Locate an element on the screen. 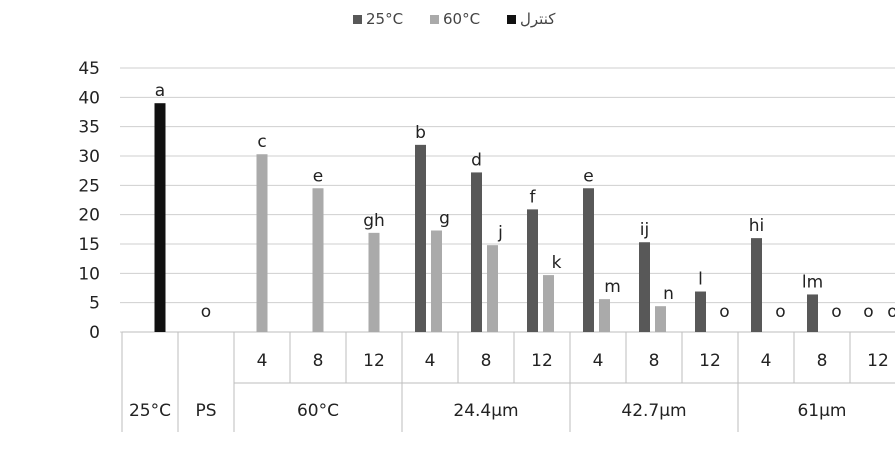  y-tick-label: 15 is located at coordinates (89, 245).